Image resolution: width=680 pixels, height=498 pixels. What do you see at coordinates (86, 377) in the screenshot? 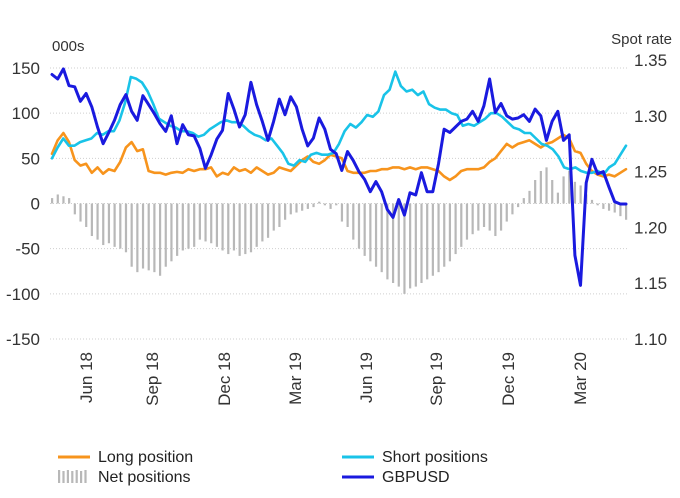
I see `x-tick-label: Jun 18` at bounding box center [86, 377].